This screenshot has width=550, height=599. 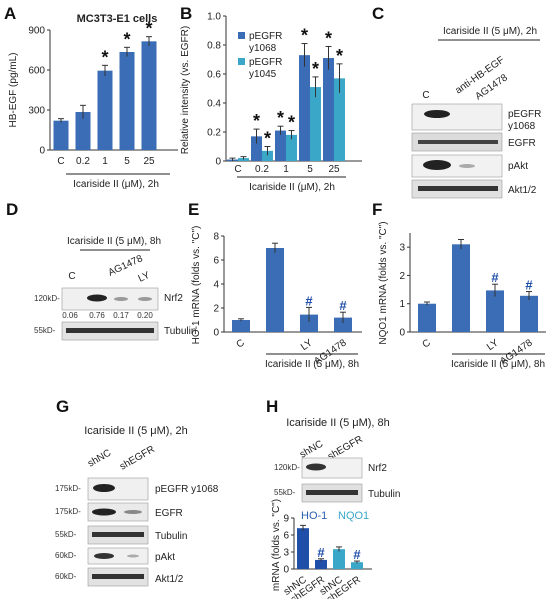 What do you see at coordinates (144, 277) in the screenshot?
I see `panel-d-lane-3: LY` at bounding box center [144, 277].